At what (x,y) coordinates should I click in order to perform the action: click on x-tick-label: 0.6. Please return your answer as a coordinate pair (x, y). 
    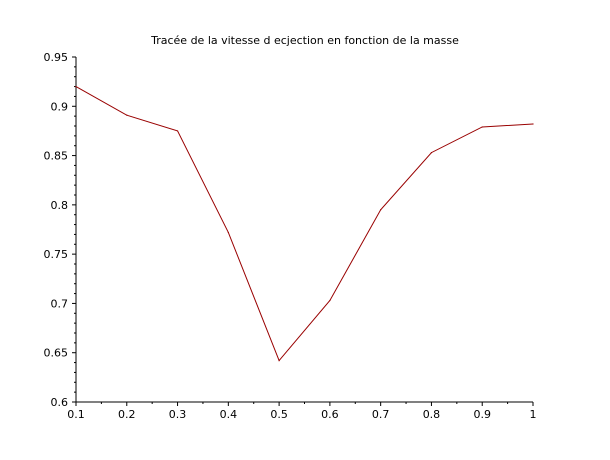
    Looking at the image, I should click on (330, 414).